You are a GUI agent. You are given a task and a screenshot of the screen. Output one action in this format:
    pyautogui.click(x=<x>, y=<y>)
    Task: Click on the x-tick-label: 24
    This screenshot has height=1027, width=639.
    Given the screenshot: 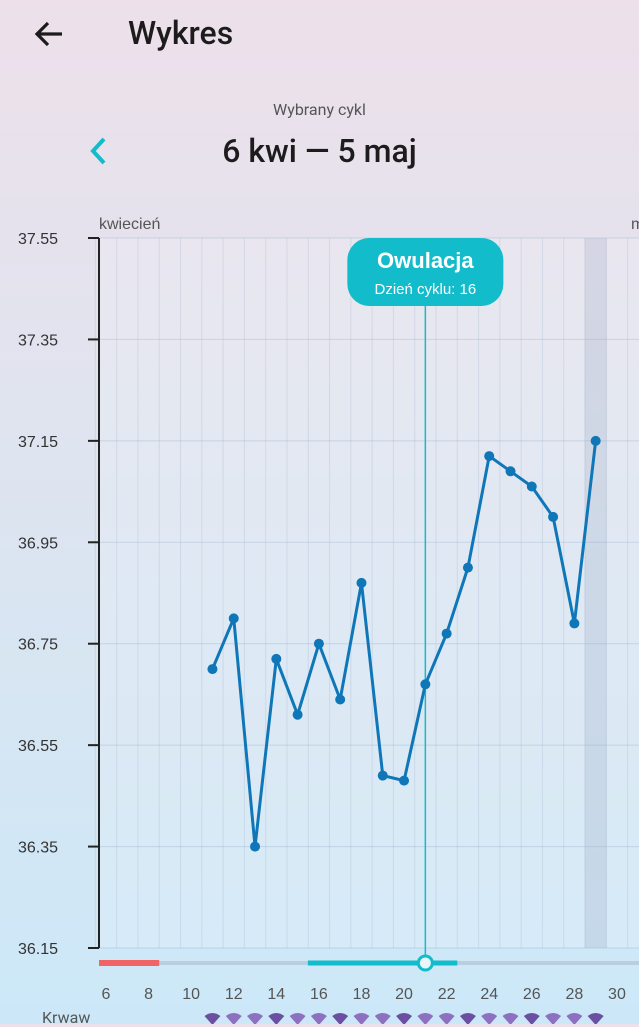 What is the action you would take?
    pyautogui.click(x=489, y=994)
    